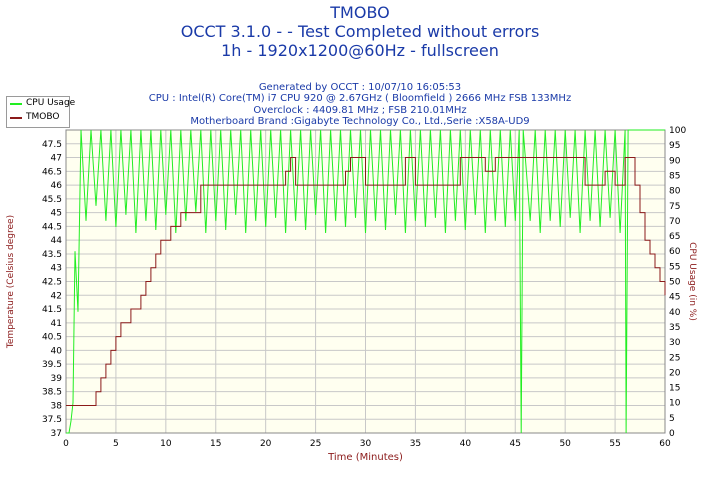 The height and width of the screenshot is (480, 720). Describe the element at coordinates (360, 87) in the screenshot. I see `generated-line: Generated by OCCT : 10/07/10 16:05:53` at that location.